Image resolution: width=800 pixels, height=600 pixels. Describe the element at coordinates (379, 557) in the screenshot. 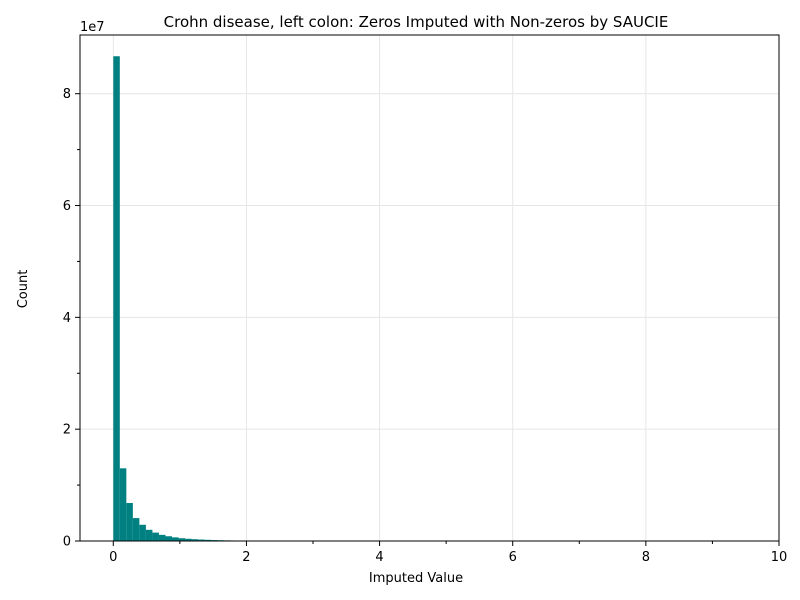

I see `x-tick-label: 4` at that location.